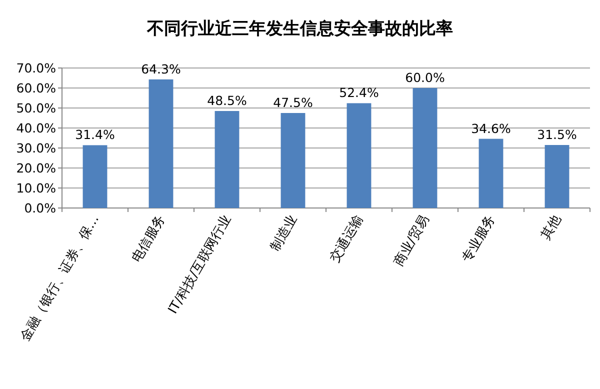 This screenshot has width=600, height=389. What do you see at coordinates (200, 264) in the screenshot?
I see `x-tick-label: IT/科技/互联网行业` at bounding box center [200, 264].